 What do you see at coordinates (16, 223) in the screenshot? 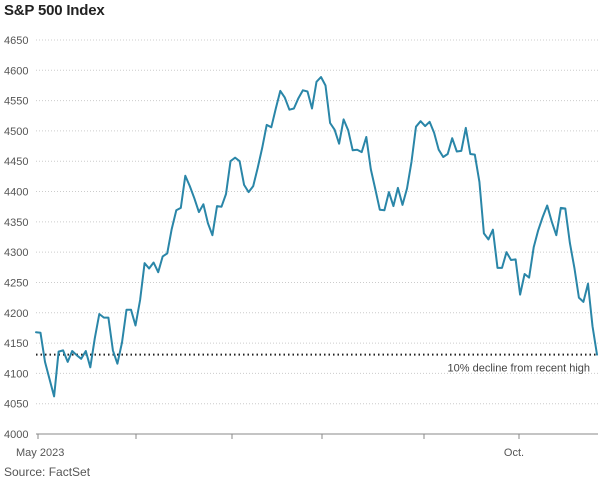
I see `y-tick-label: 4350` at bounding box center [16, 223].